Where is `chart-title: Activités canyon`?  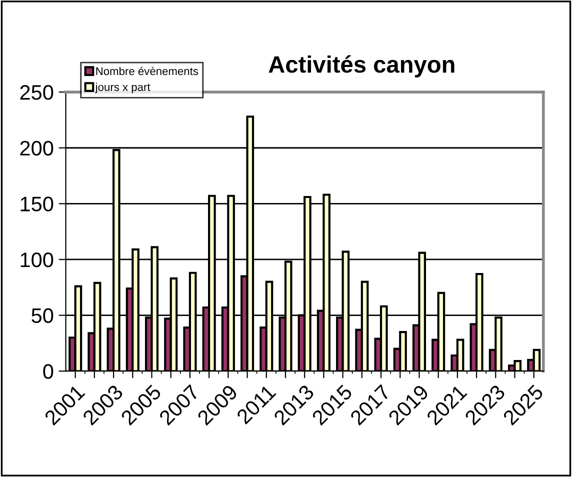 chart-title: Activités canyon is located at coordinates (361, 66).